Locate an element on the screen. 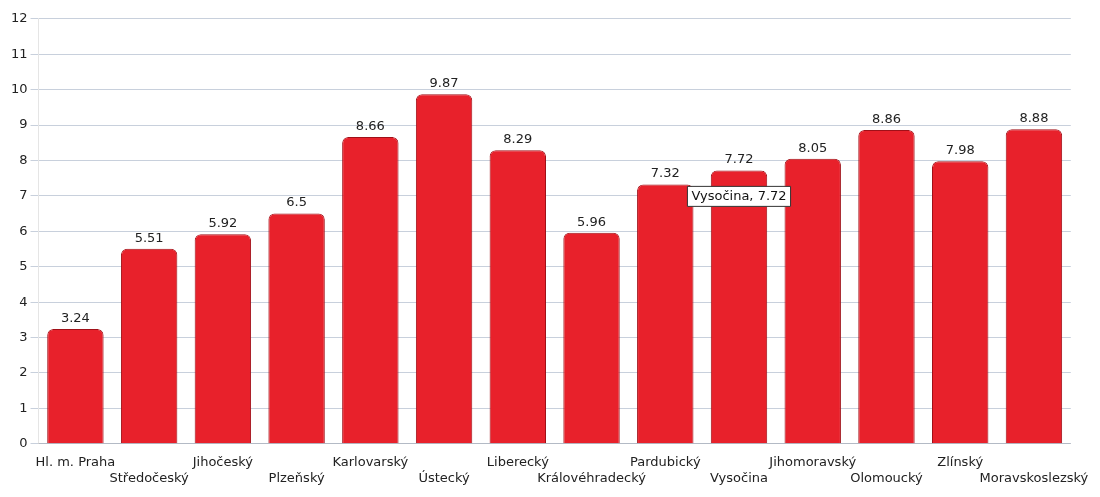  x-tick-label: Královéhradecký is located at coordinates (592, 477).